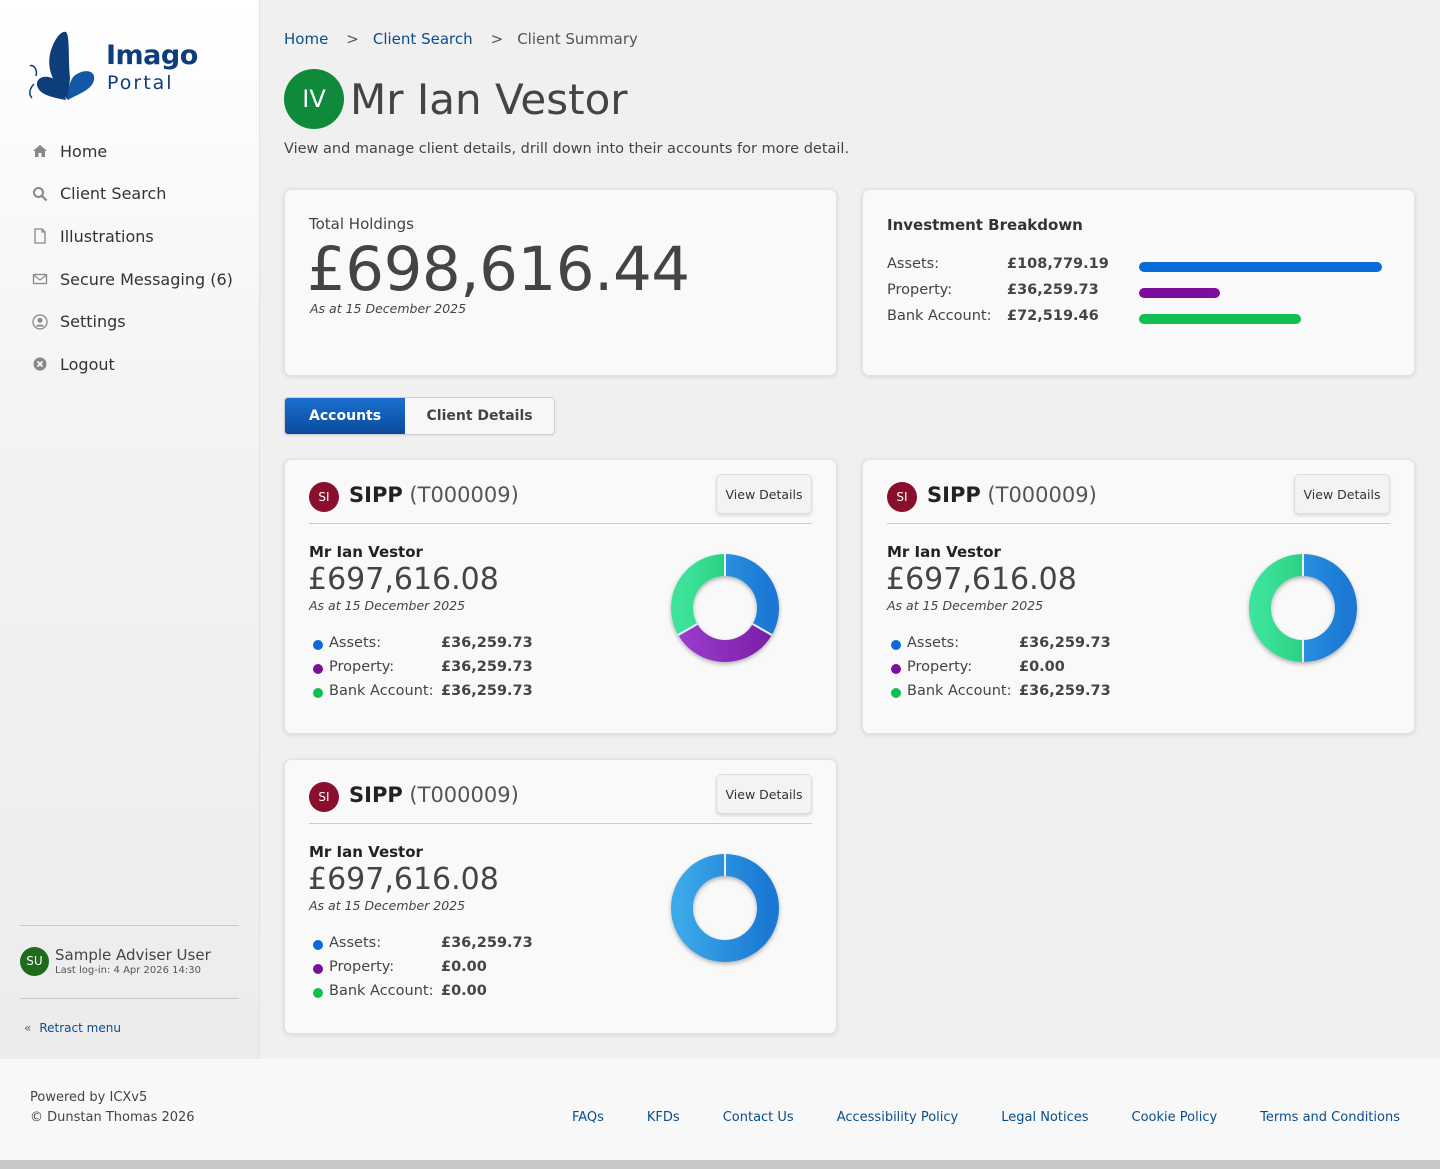 The image size is (1440, 1169). I want to click on retract-menu-label: Retract menu, so click(80, 1028).